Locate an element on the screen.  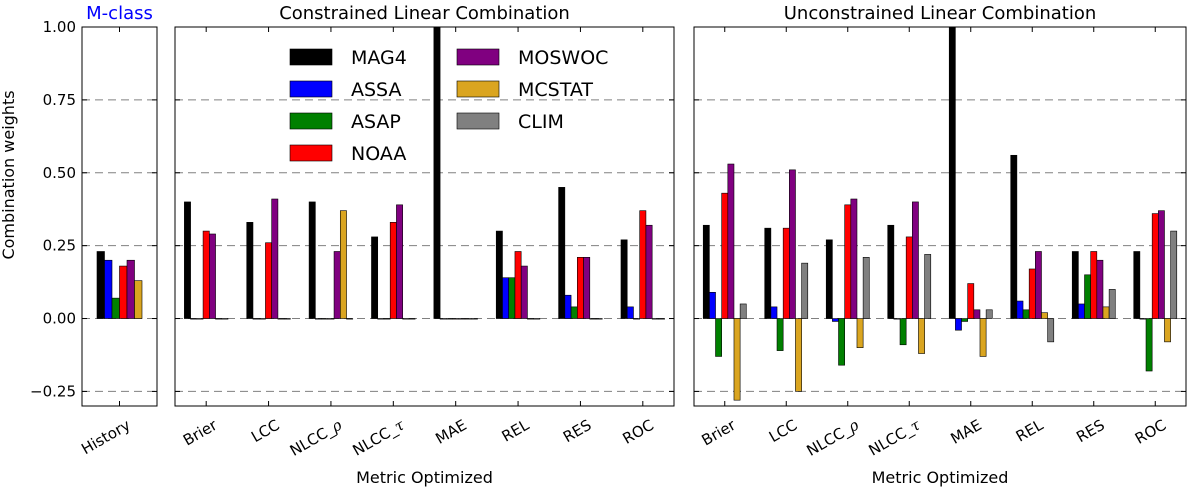
bar-clim-mae is located at coordinates (474, 319).